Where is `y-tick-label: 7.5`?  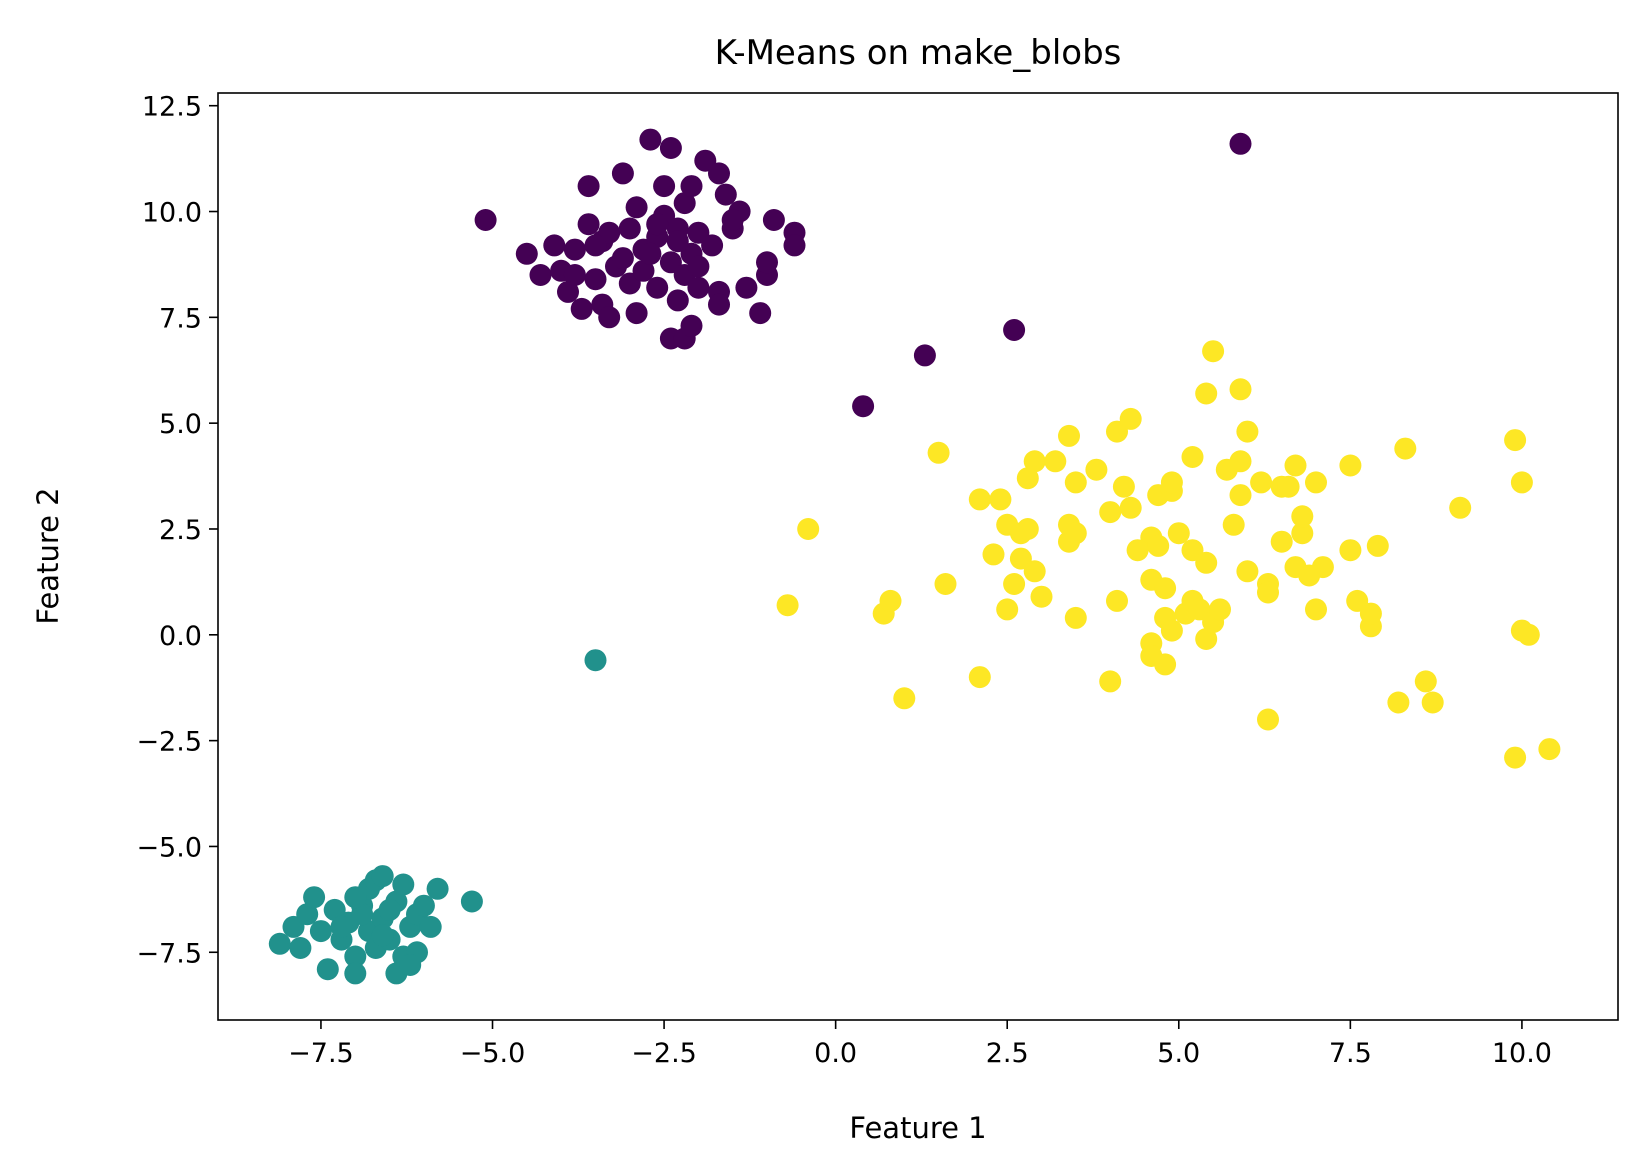 y-tick-label: 7.5 is located at coordinates (180, 318).